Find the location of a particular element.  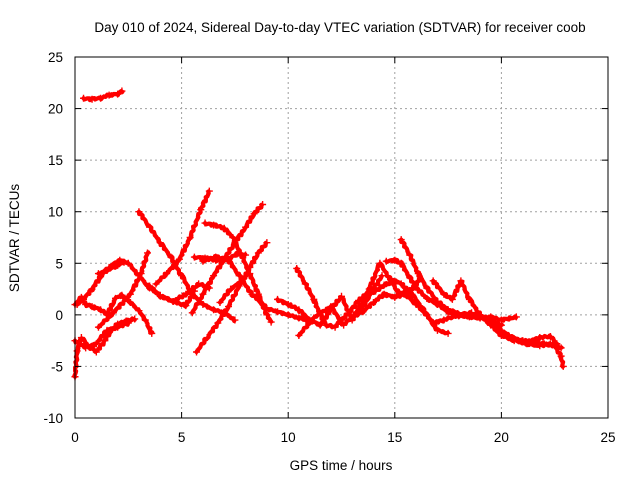

y-tick-label: 15 is located at coordinates (55, 160).